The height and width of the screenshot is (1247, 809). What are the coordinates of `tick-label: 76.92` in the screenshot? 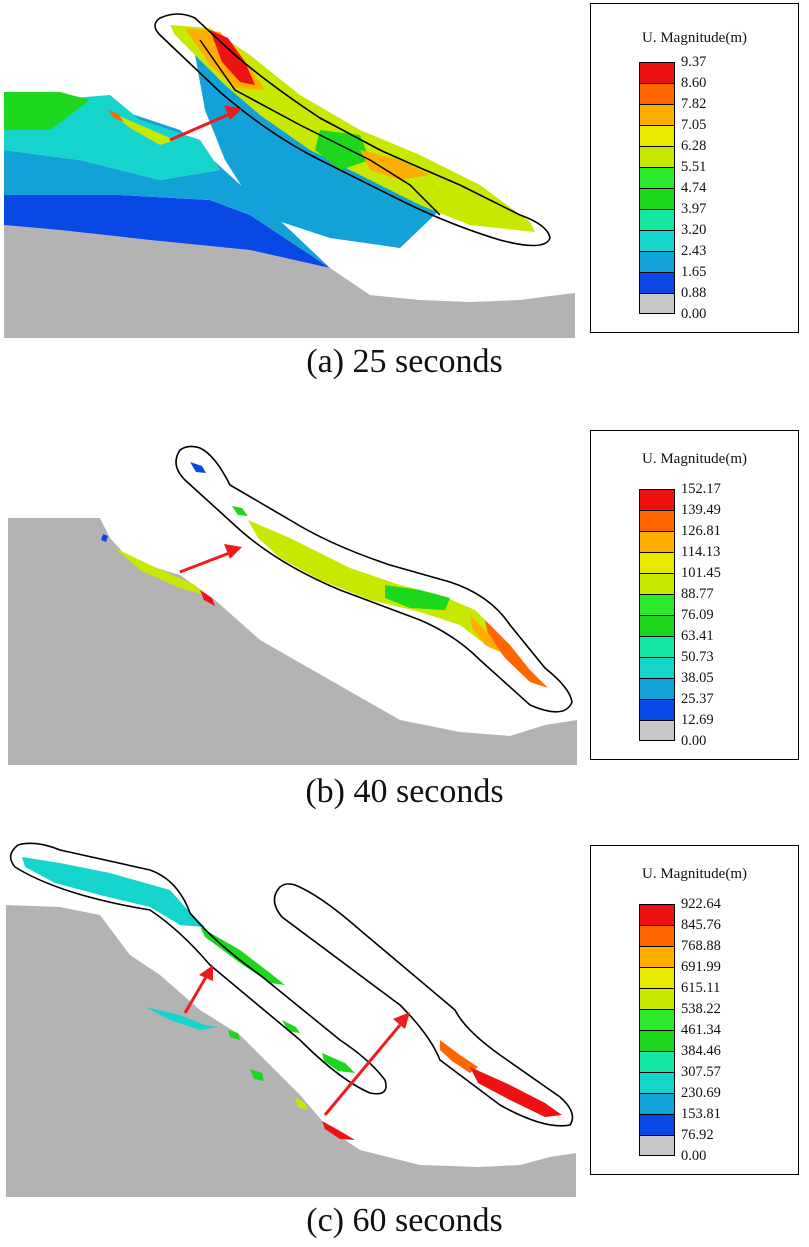 It's located at (697, 1135).